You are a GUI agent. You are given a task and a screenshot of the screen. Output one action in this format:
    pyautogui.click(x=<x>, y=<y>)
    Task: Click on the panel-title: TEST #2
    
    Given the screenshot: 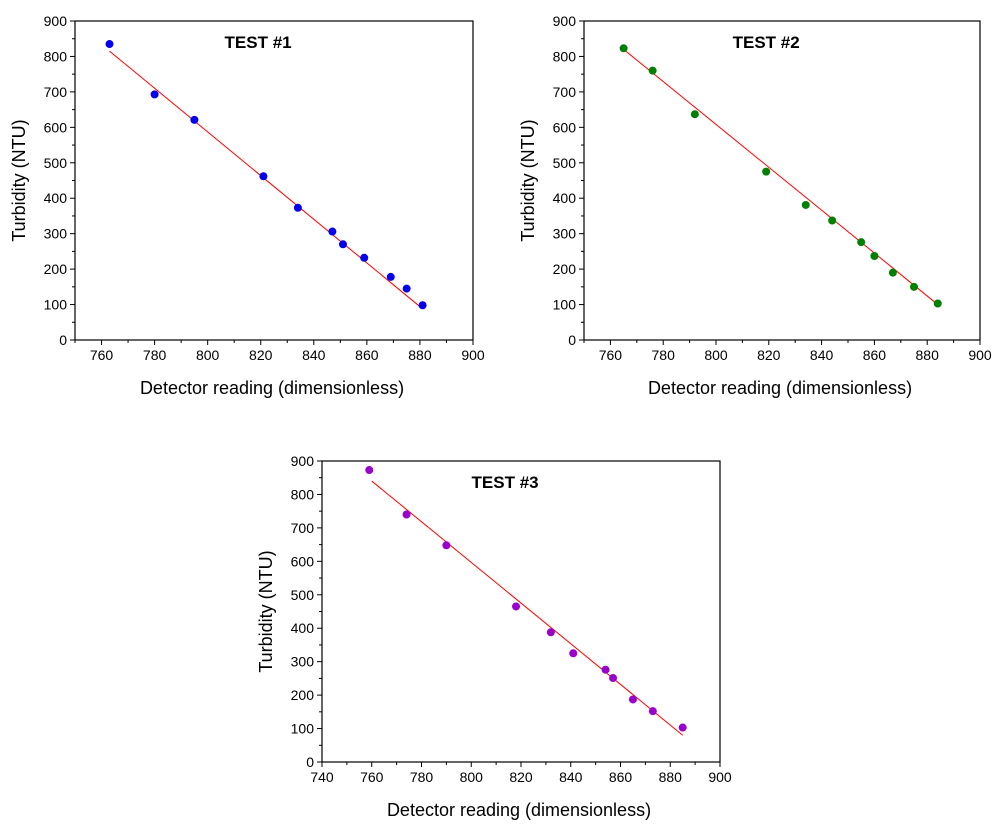 What is the action you would take?
    pyautogui.click(x=766, y=42)
    